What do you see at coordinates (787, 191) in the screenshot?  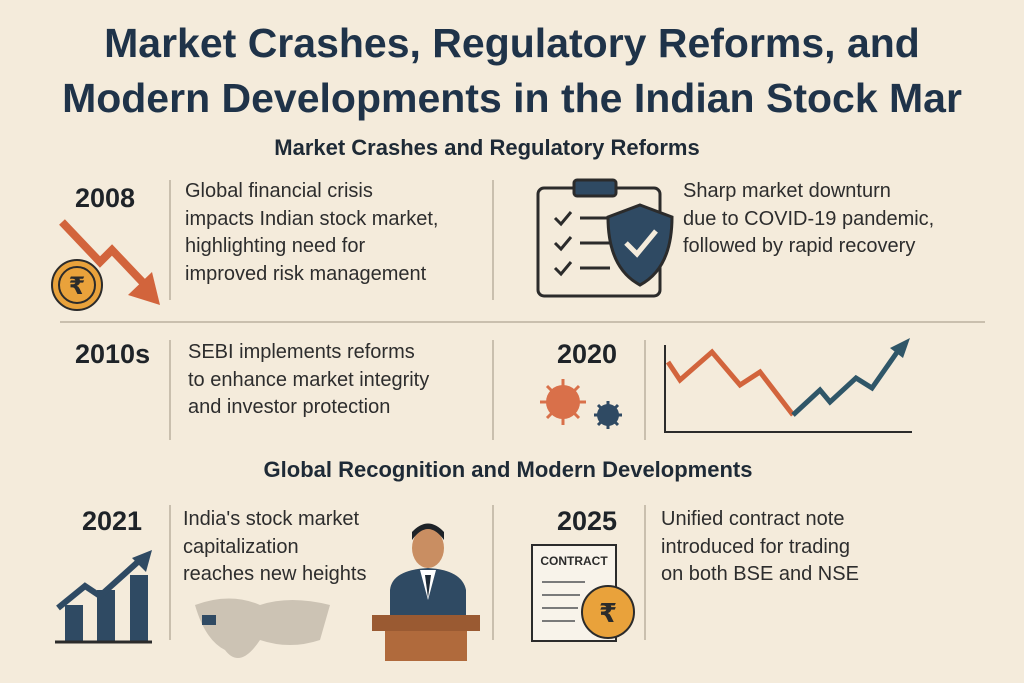 I see `text-line: Sharp market downturn` at bounding box center [787, 191].